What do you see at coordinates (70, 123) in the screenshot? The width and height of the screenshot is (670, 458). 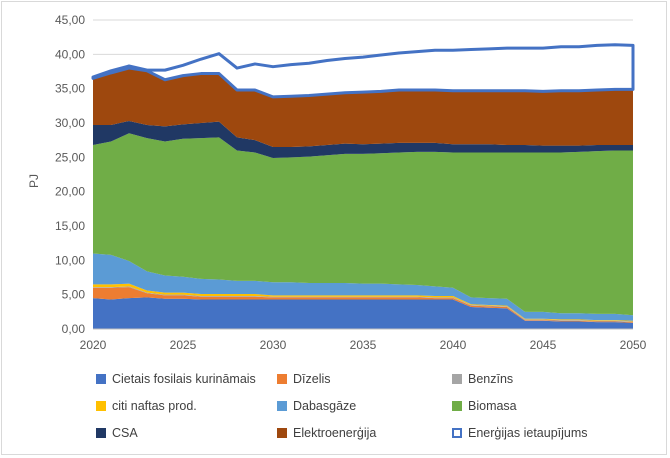 I see `y-tick-label: 30,00` at bounding box center [70, 123].